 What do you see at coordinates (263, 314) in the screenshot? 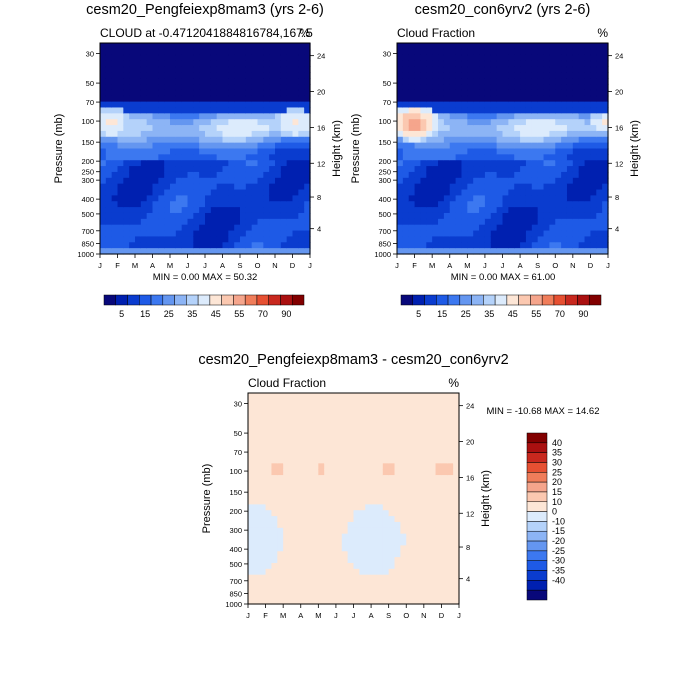
I see `colorbar-label: 70` at bounding box center [263, 314].